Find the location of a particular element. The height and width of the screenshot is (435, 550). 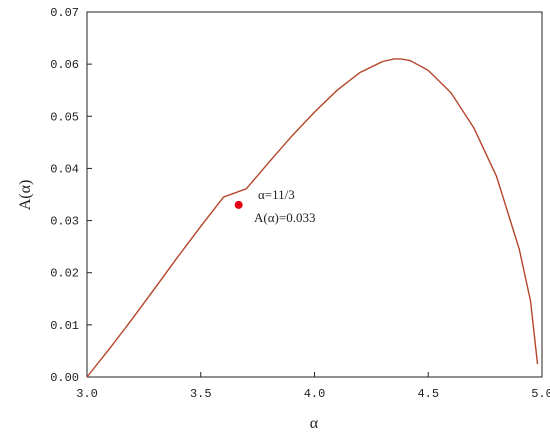

y-tick-label: 0.03 is located at coordinates (64, 222).